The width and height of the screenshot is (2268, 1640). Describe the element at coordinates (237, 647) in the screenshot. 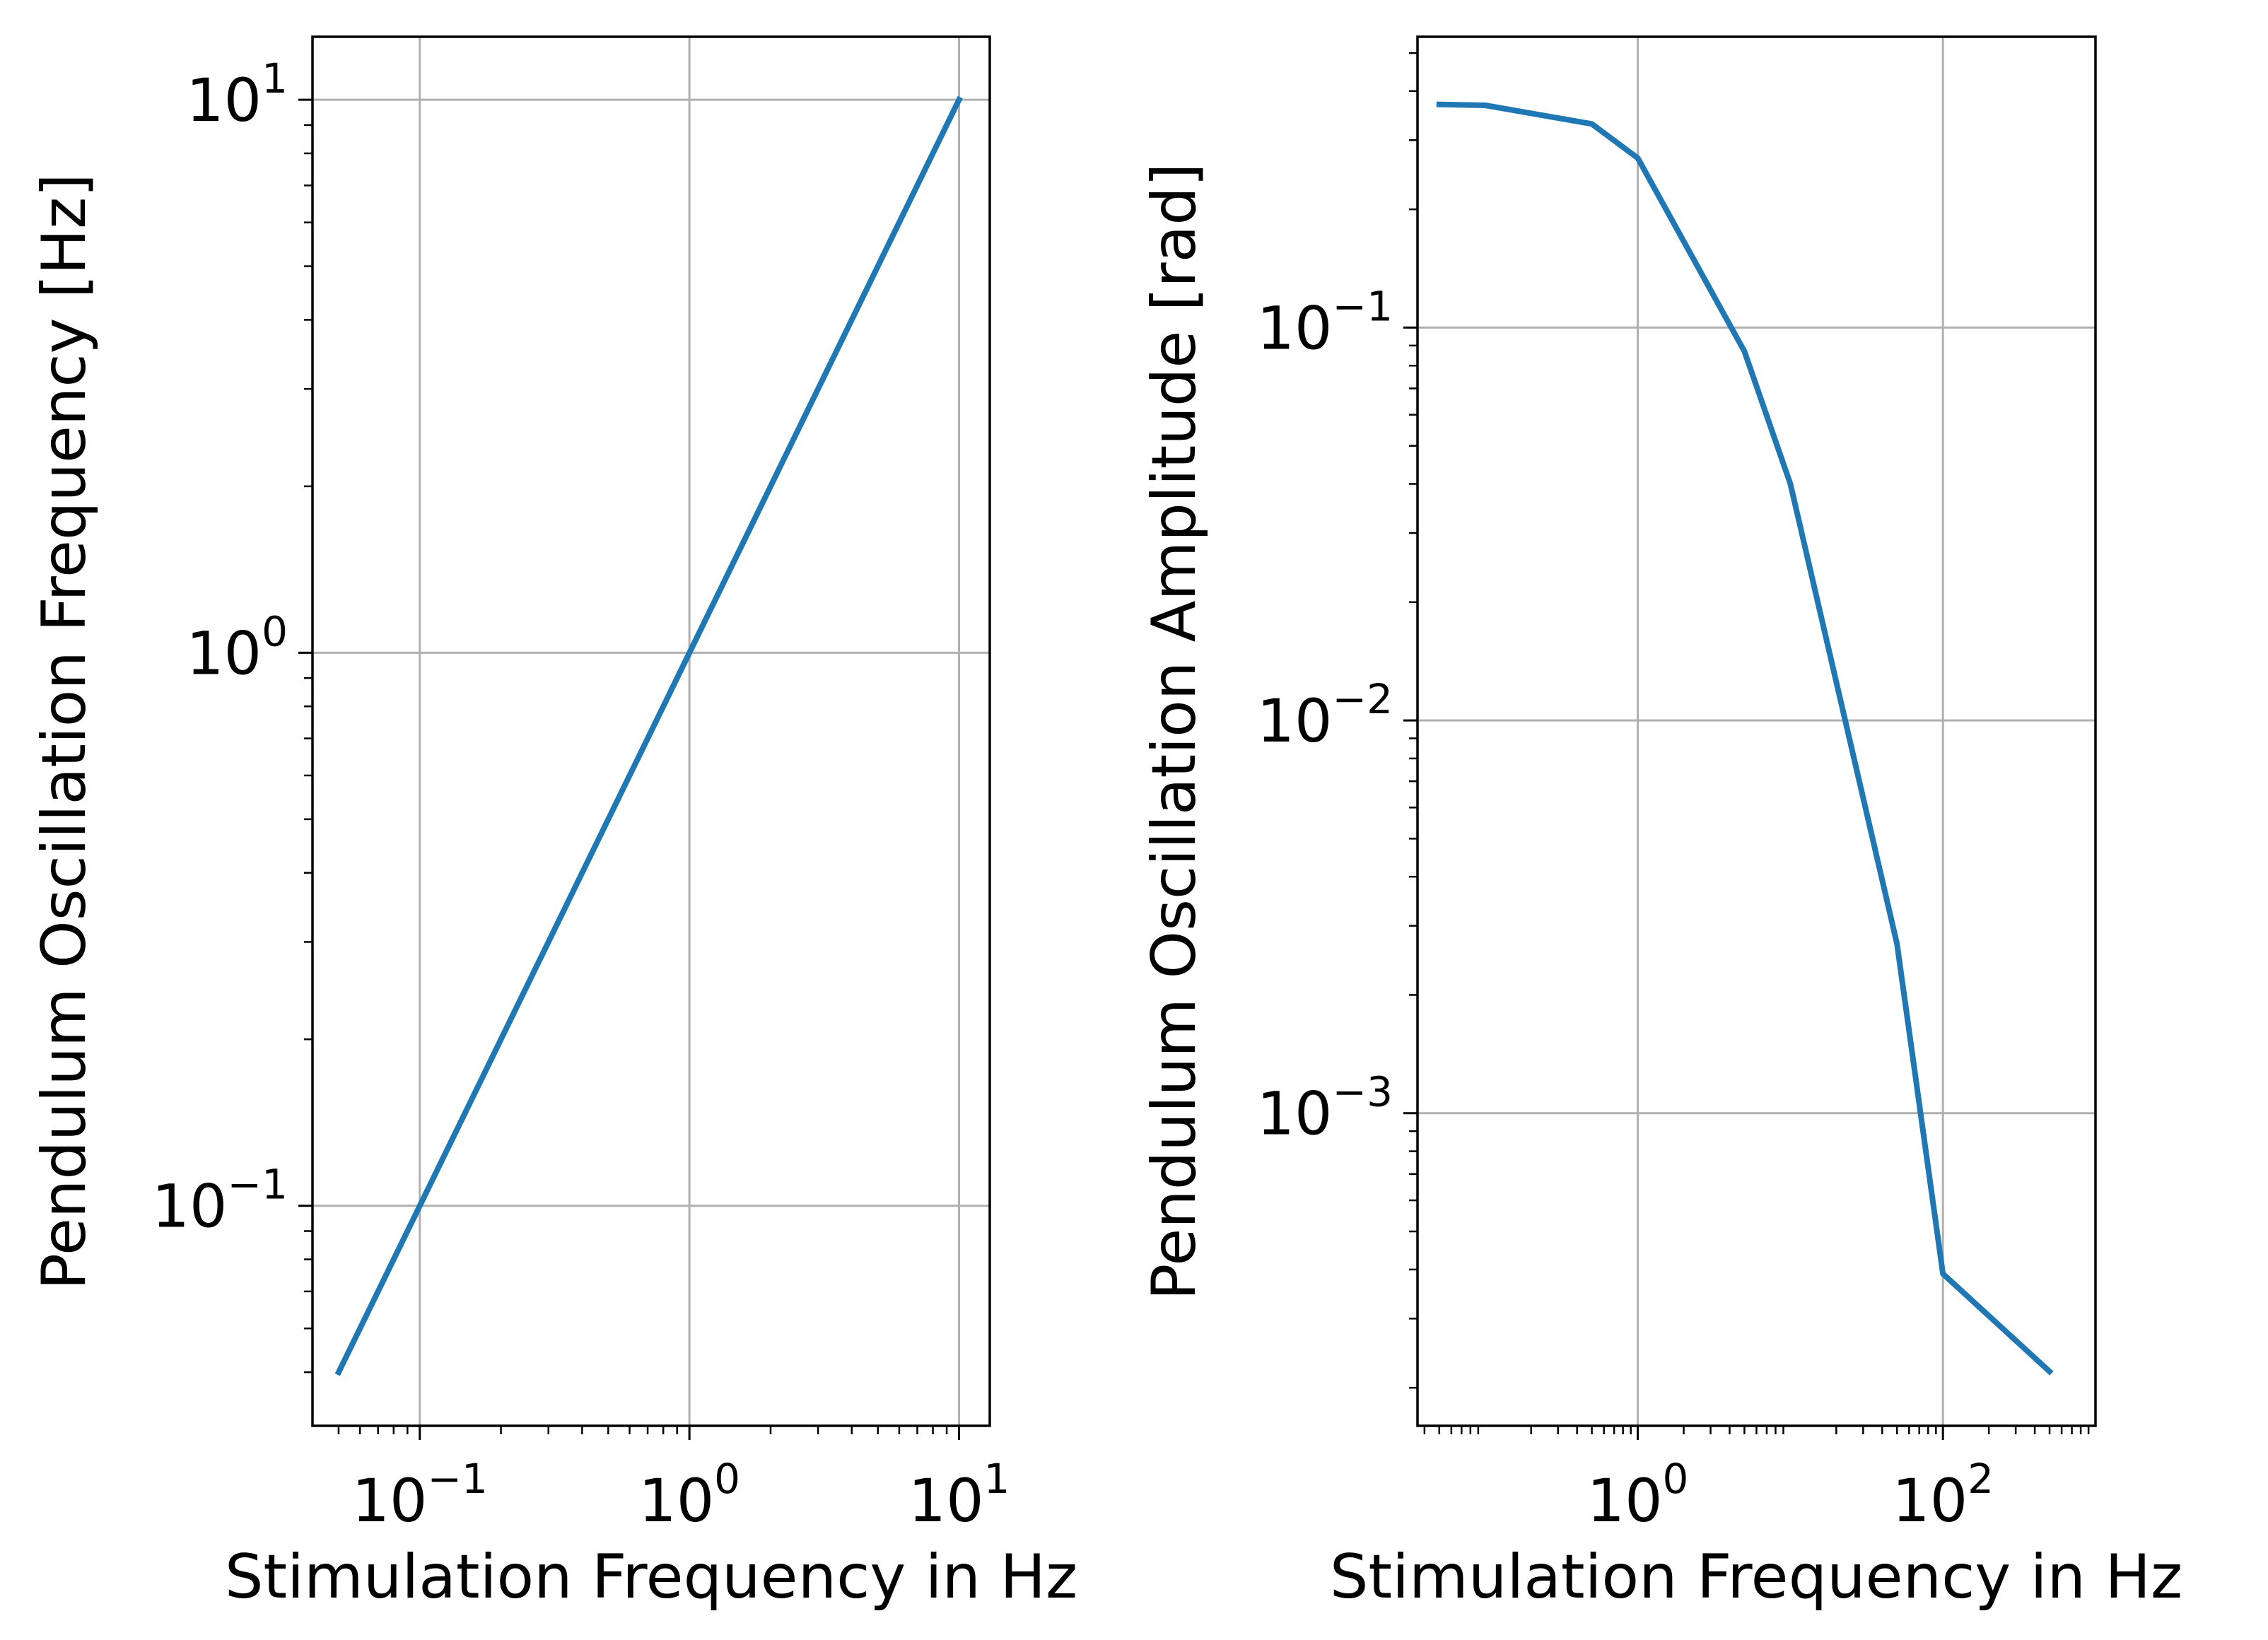

I see `left-y-tick-label: 10⁰` at that location.